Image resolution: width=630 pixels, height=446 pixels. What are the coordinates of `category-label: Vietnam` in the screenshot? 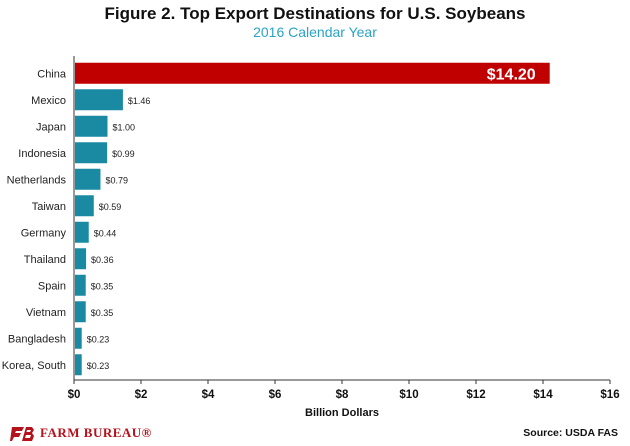 It's located at (46, 313).